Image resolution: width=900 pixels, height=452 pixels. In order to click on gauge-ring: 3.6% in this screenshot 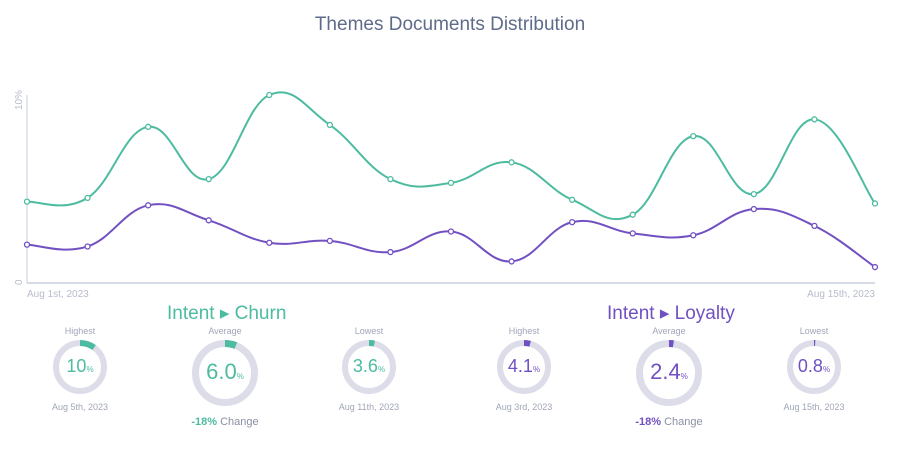, I will do `click(369, 367)`.